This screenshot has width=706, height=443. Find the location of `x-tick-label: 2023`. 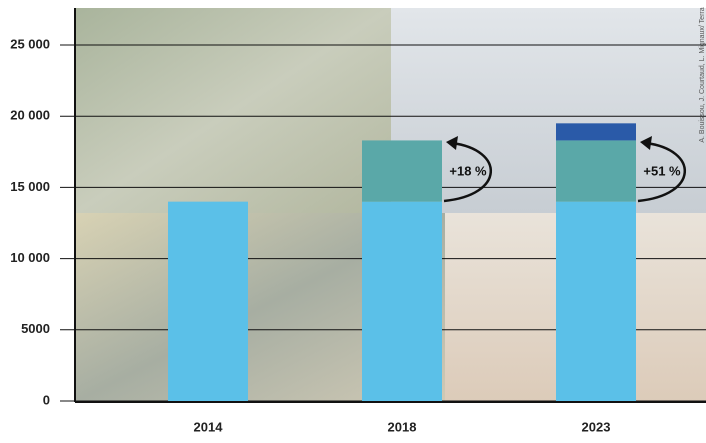

x-tick-label: 2023 is located at coordinates (596, 426).